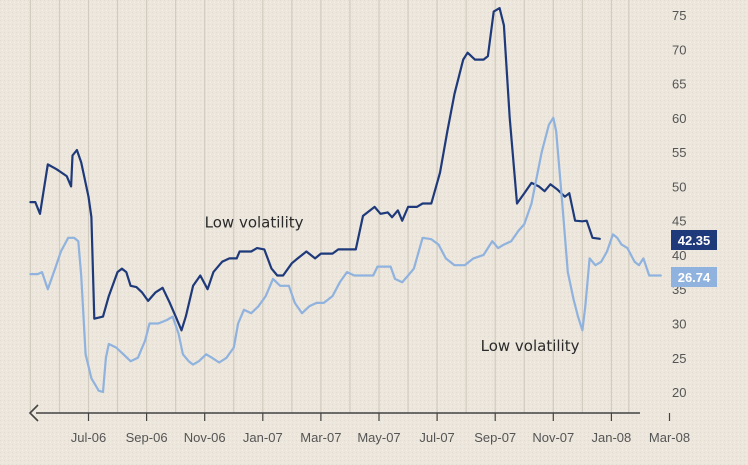  I want to click on x-tick-label: Jul-06, so click(88, 437).